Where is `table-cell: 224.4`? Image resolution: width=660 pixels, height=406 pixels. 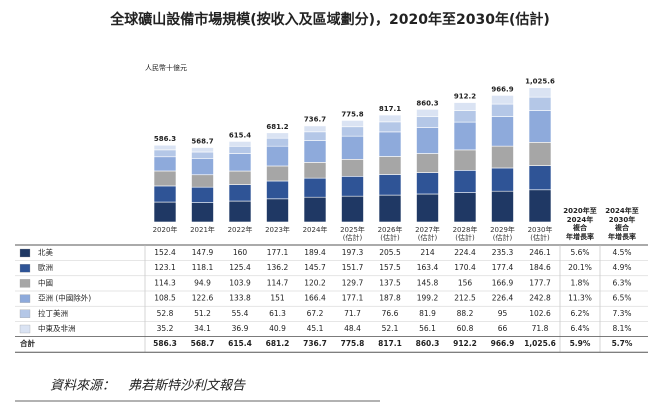
table-cell: 224.4 is located at coordinates (465, 252).